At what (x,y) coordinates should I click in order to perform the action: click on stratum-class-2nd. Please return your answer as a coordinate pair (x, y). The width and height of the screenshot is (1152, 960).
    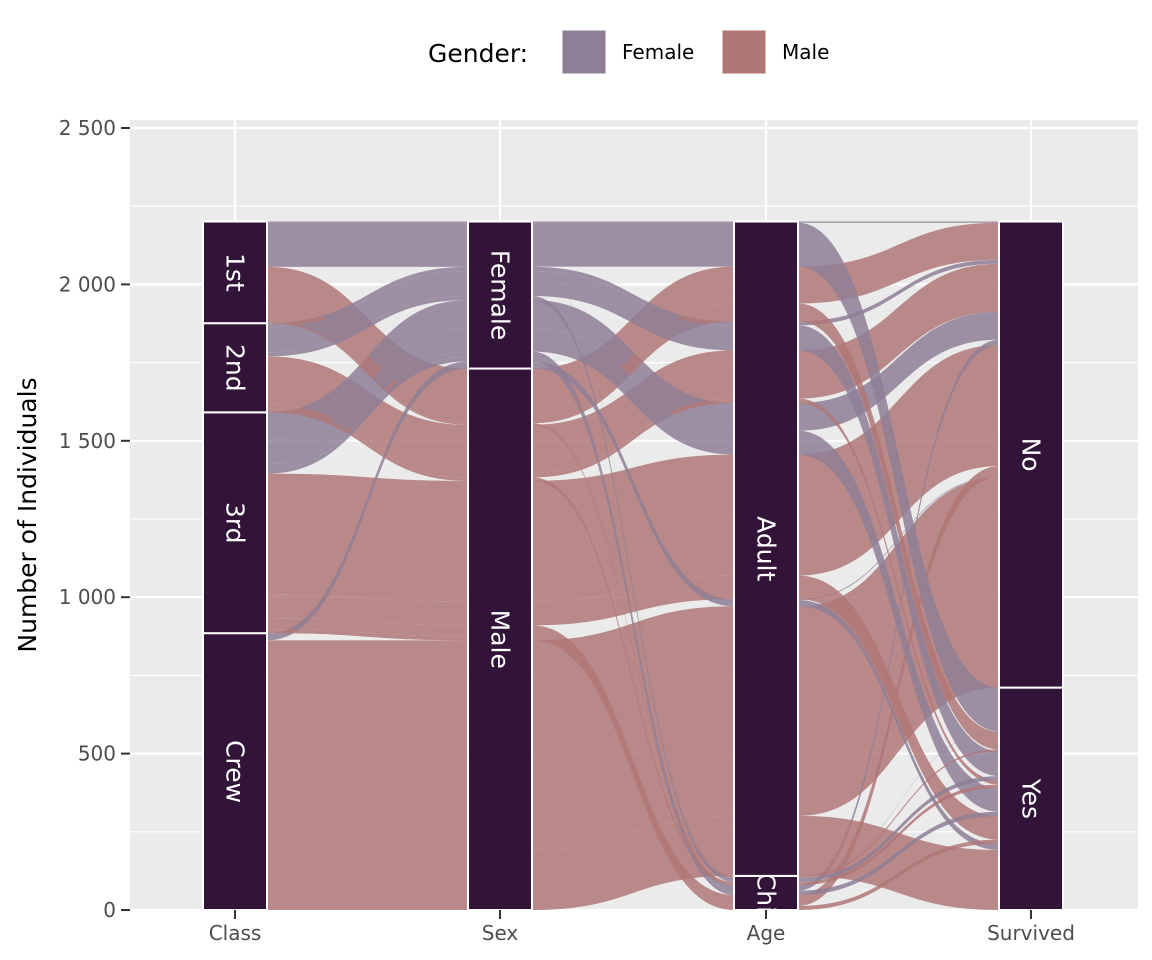
    Looking at the image, I should click on (235, 368).